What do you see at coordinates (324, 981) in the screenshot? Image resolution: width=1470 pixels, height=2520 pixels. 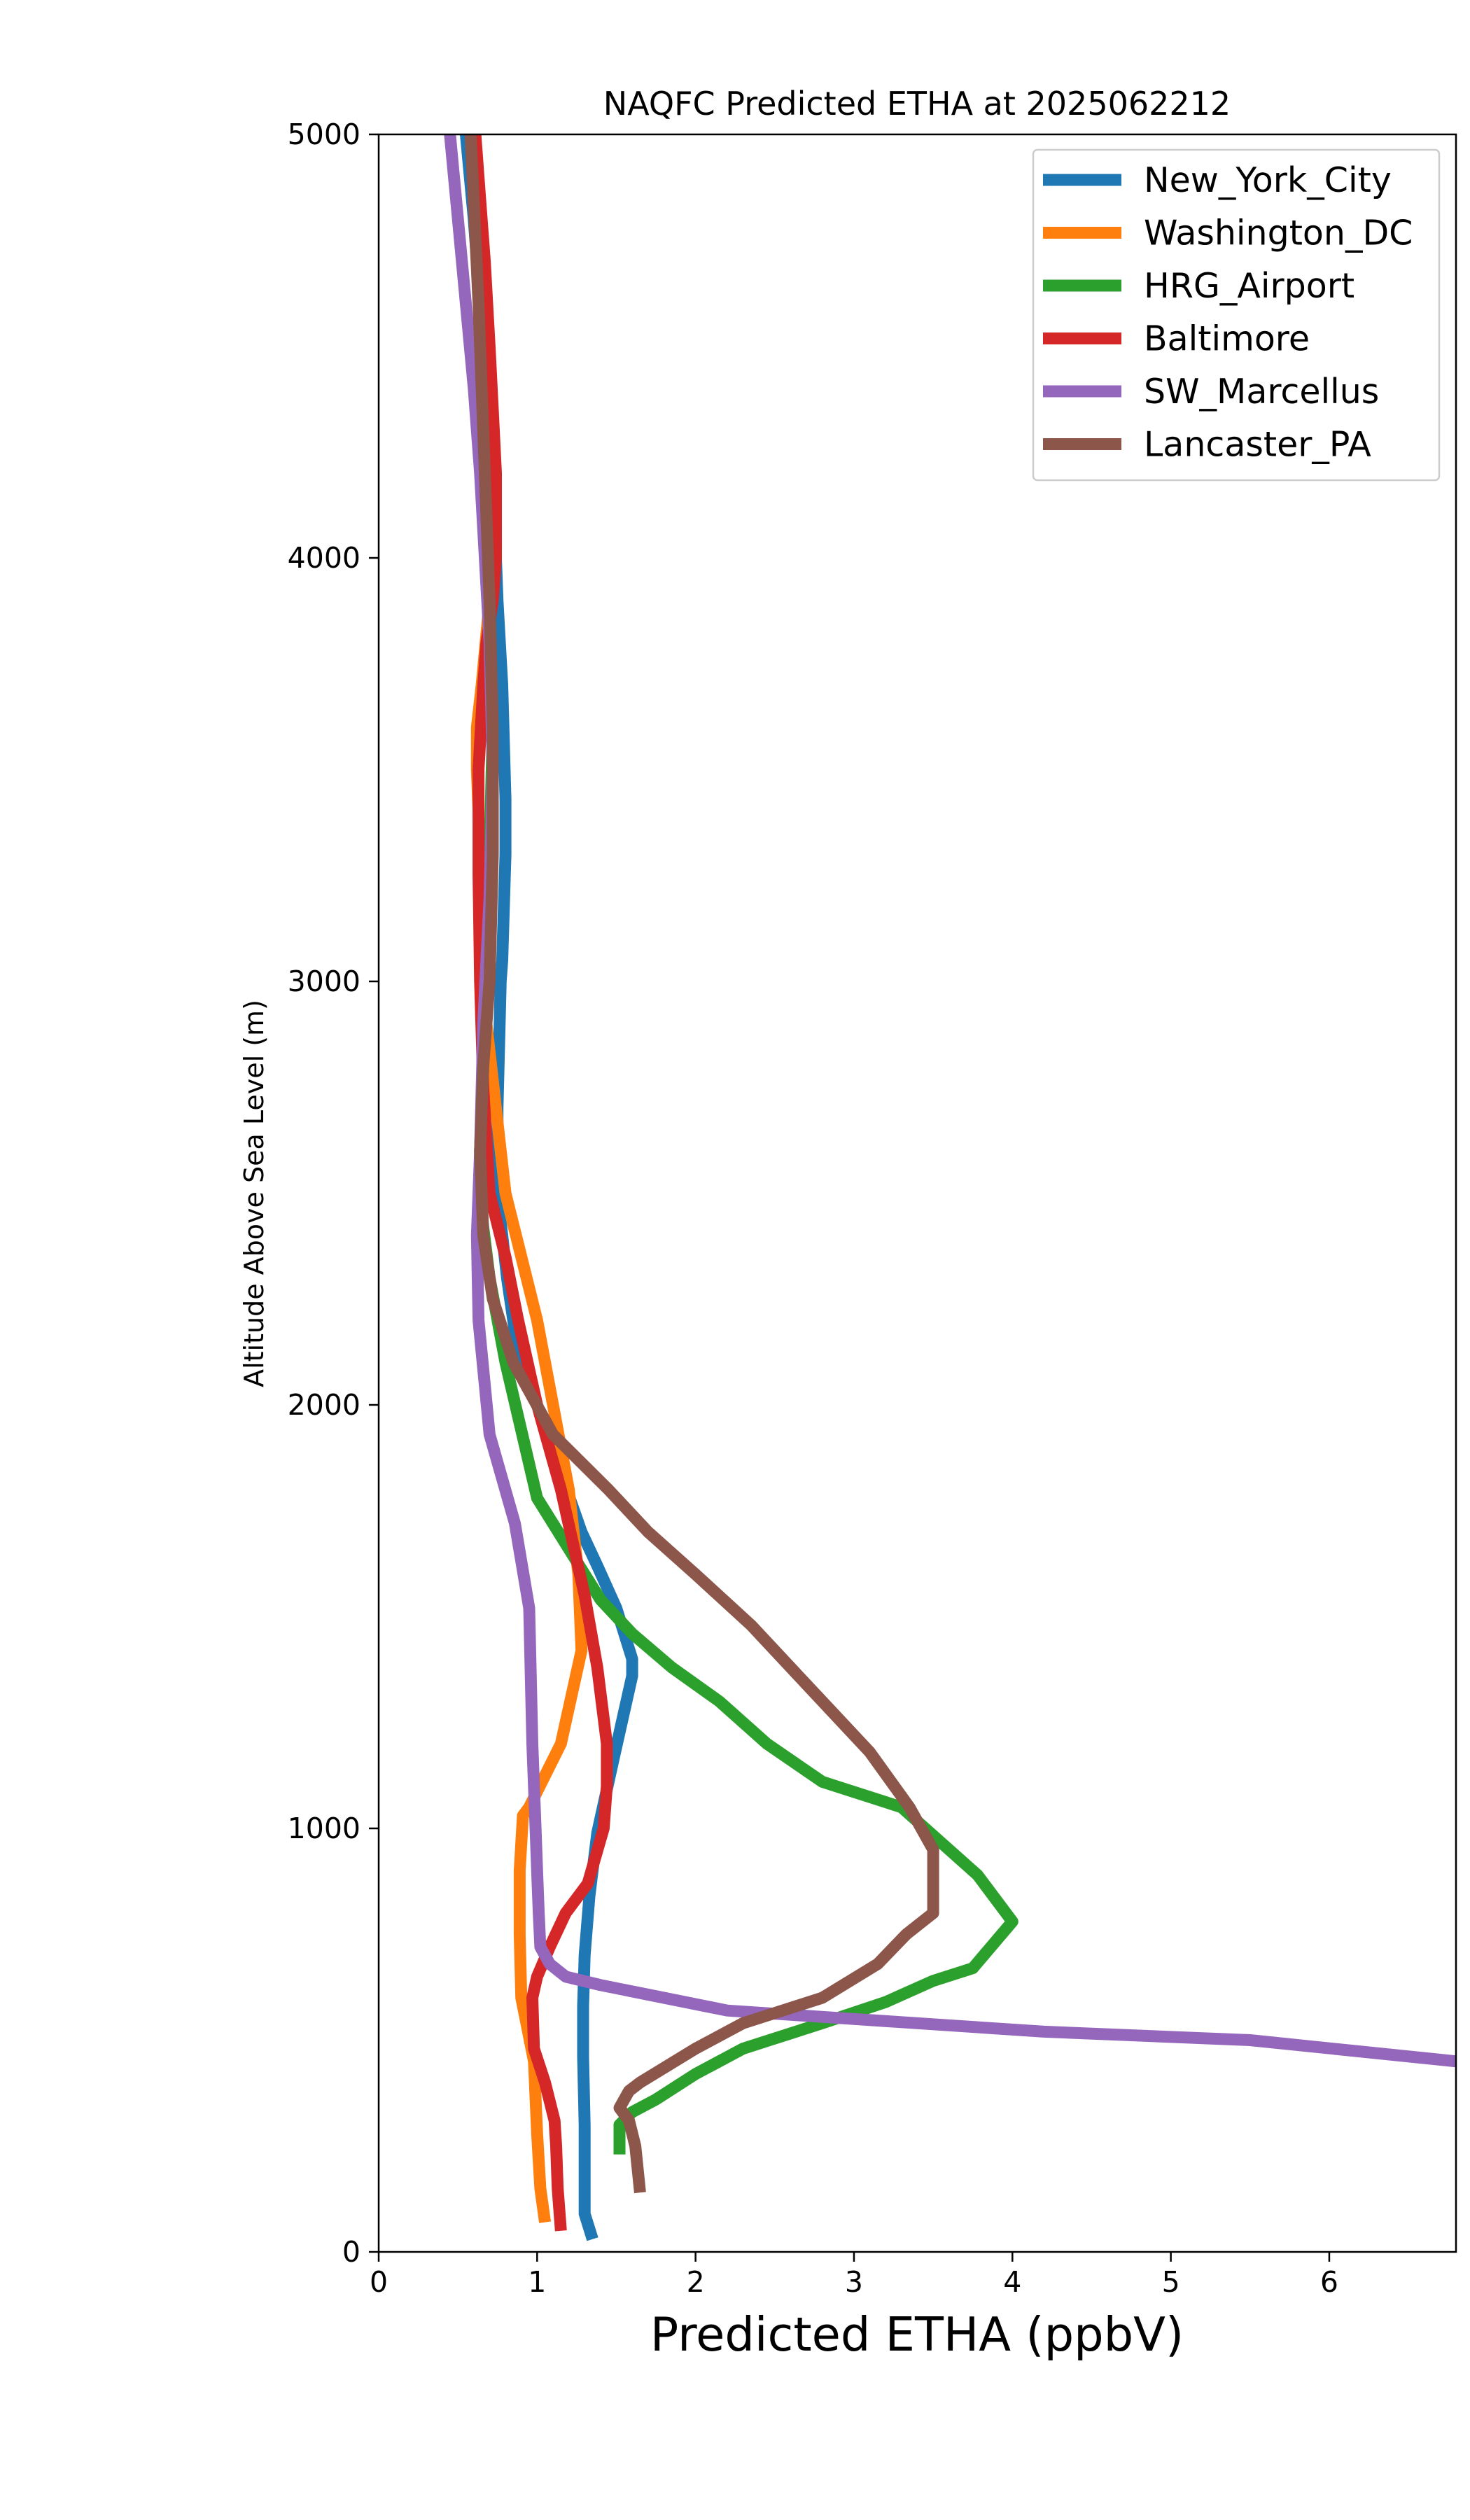 I see `y-tick-label: 3000` at bounding box center [324, 981].